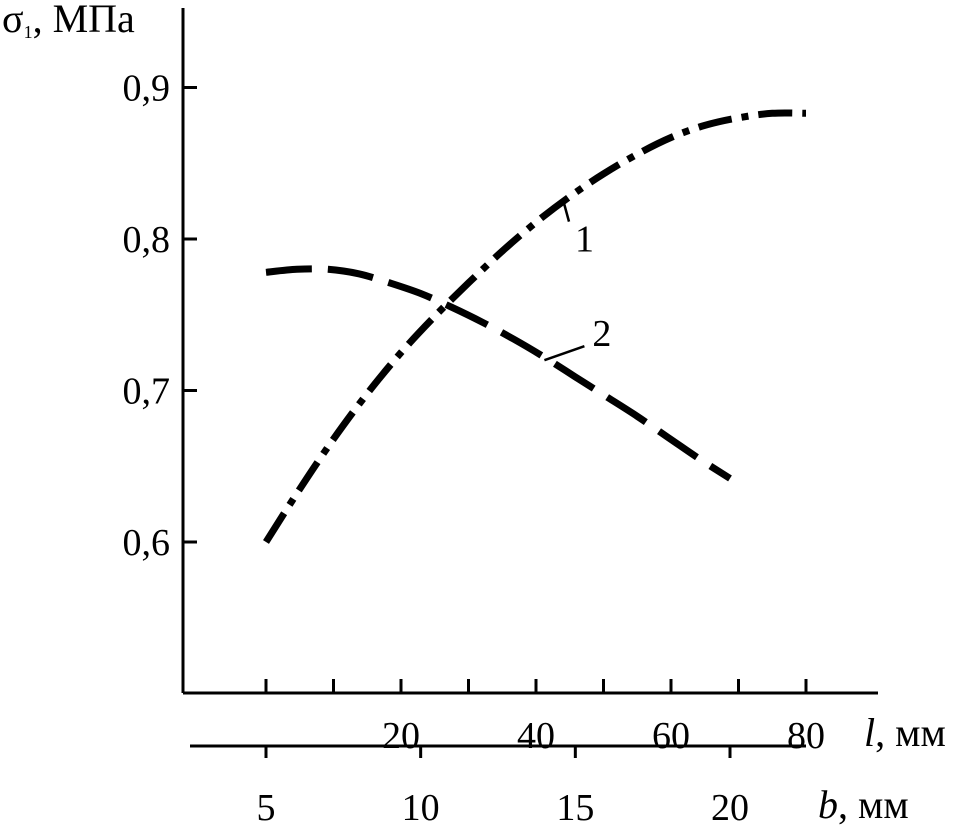 This screenshot has height=827, width=963. I want to click on series-label-2: 2, so click(601, 334).